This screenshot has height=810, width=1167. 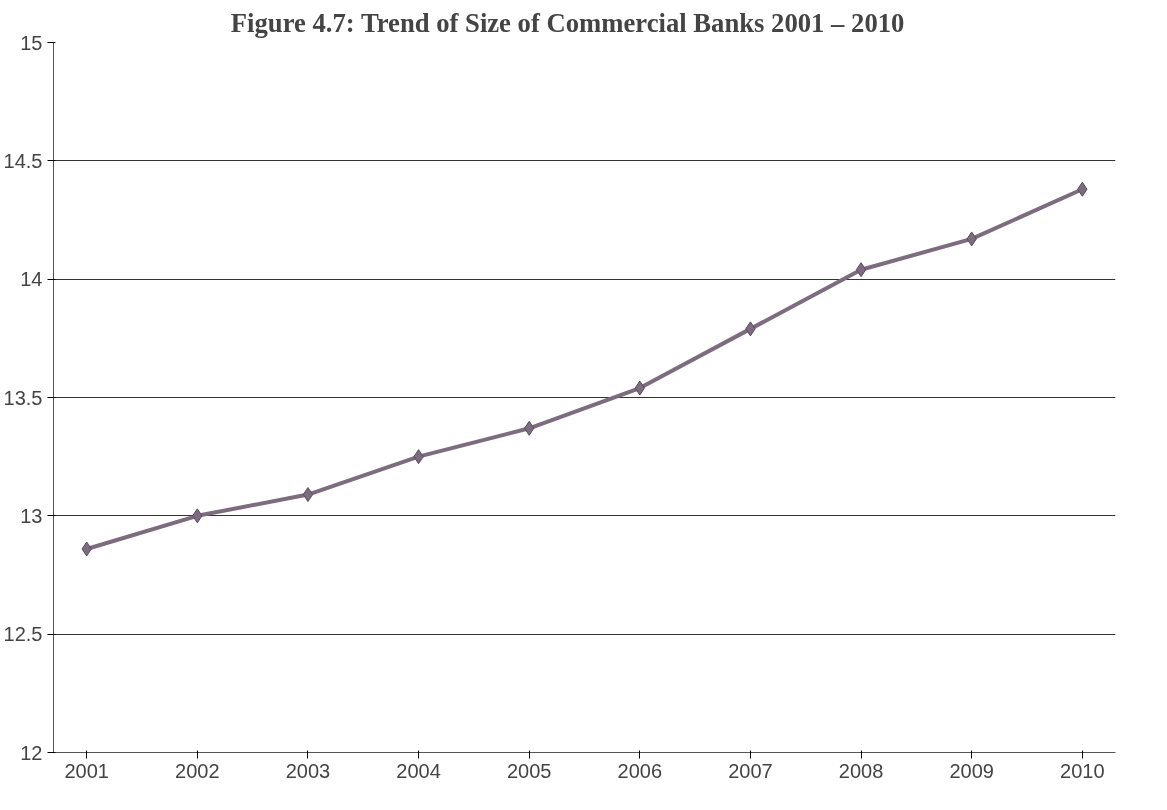 I want to click on x-tick-label: 2006, so click(x=640, y=770).